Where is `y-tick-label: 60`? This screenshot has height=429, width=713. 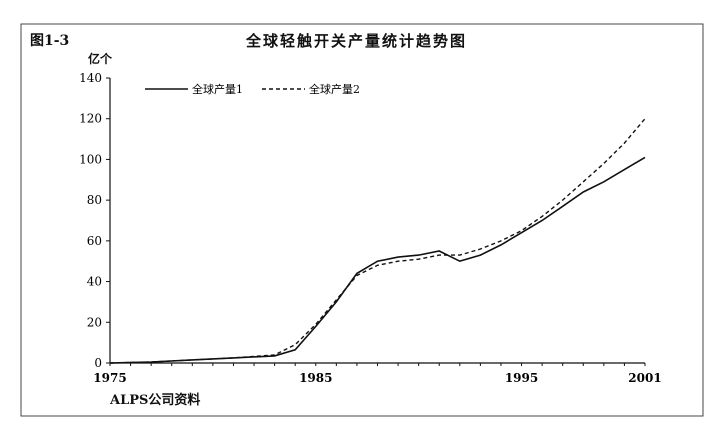 y-tick-label: 60 is located at coordinates (94, 241).